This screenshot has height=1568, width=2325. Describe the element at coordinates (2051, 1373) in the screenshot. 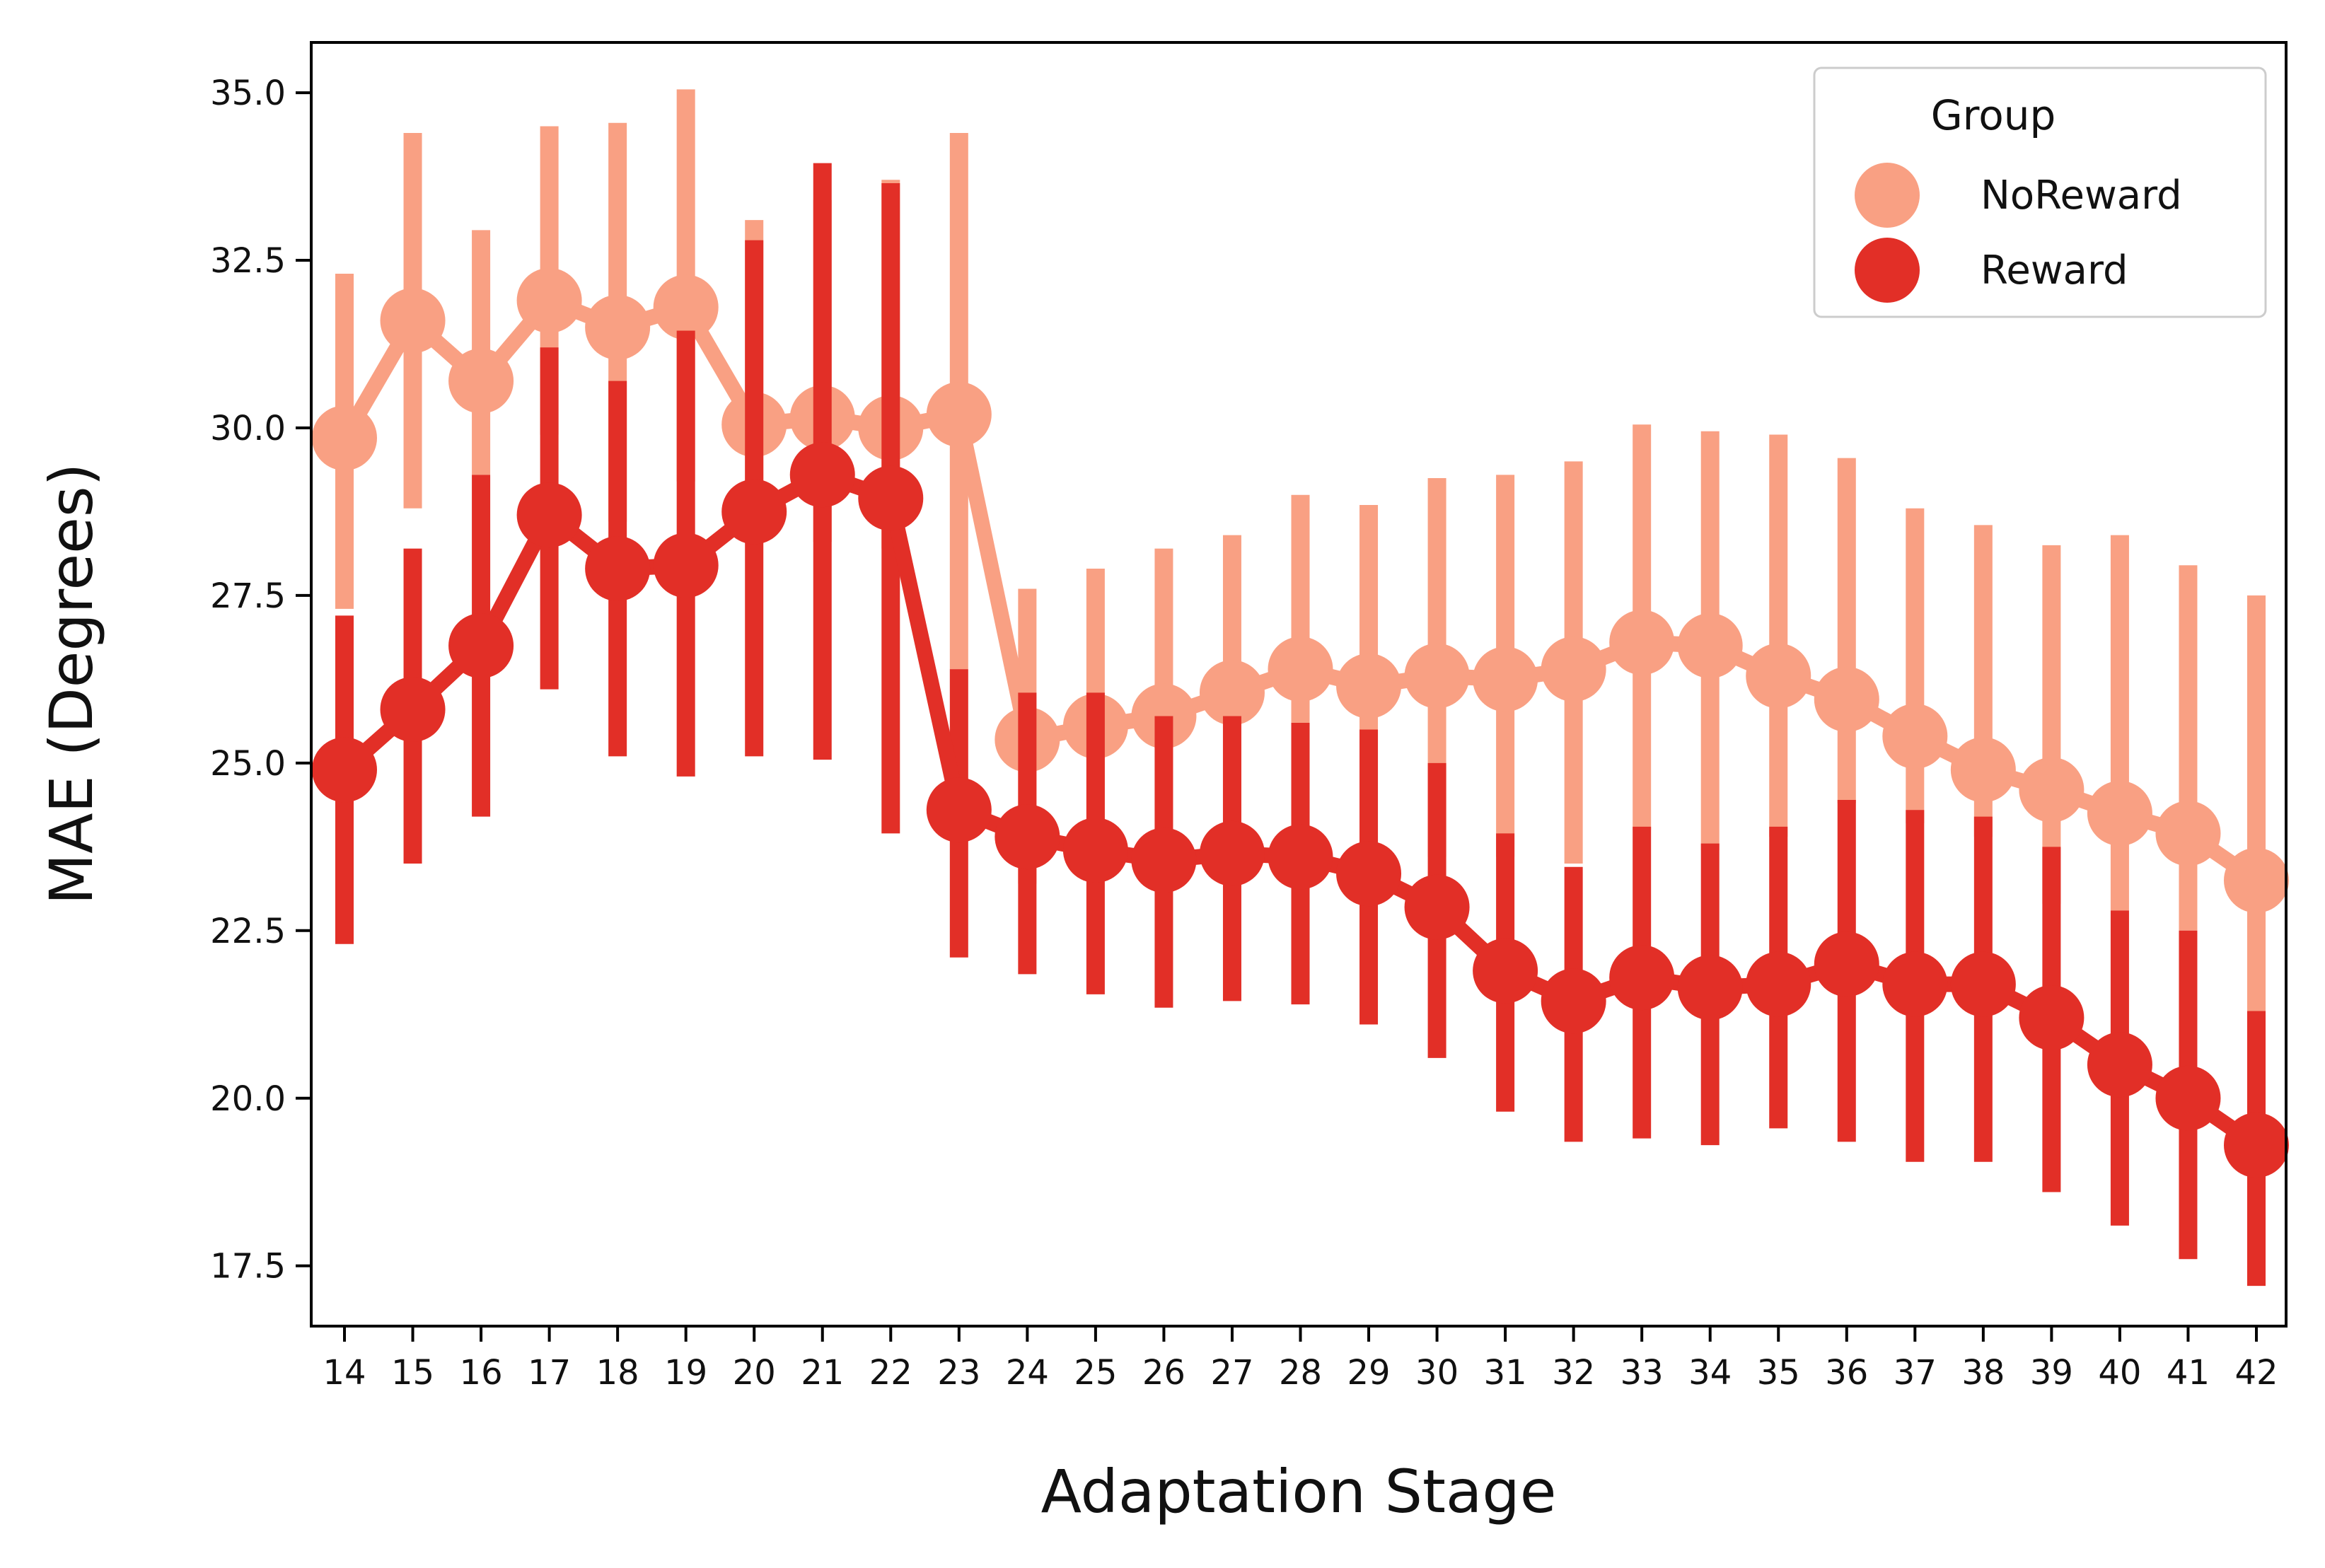

I see `x-tick-label: 39` at that location.